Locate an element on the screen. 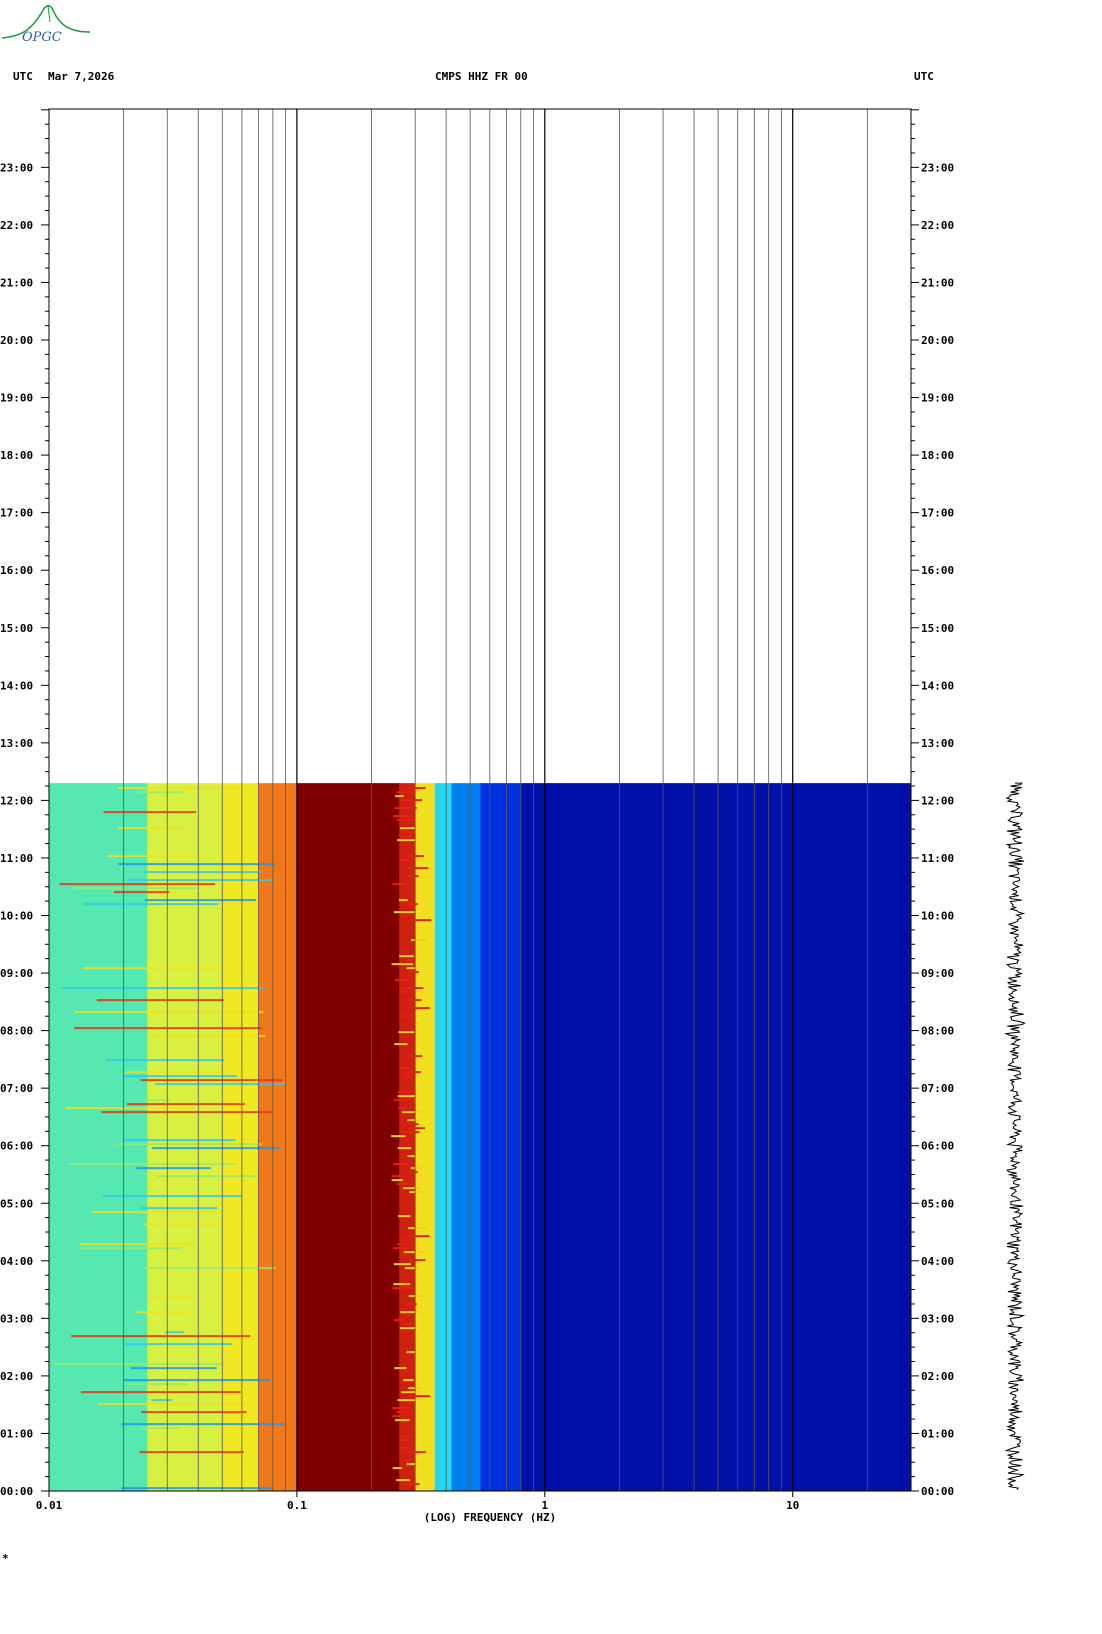 The width and height of the screenshot is (1102, 1634). y-tick-label-right: 10:00 is located at coordinates (937, 916).